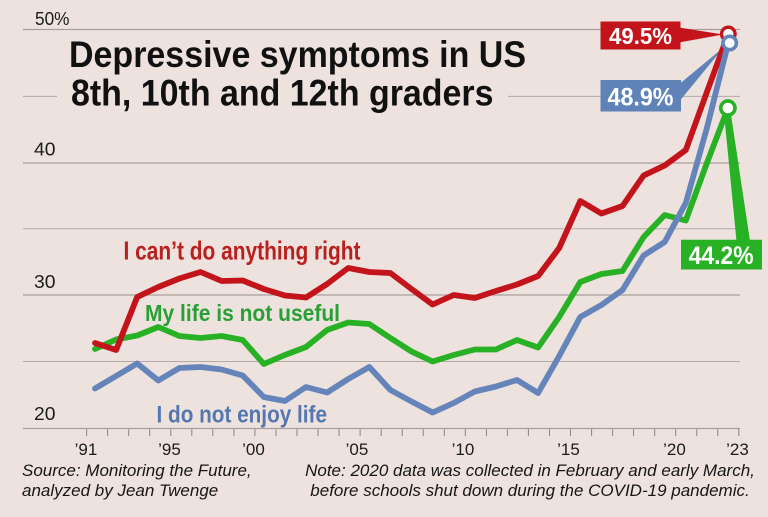  I want to click on svg-text: 50%, so click(52, 19).